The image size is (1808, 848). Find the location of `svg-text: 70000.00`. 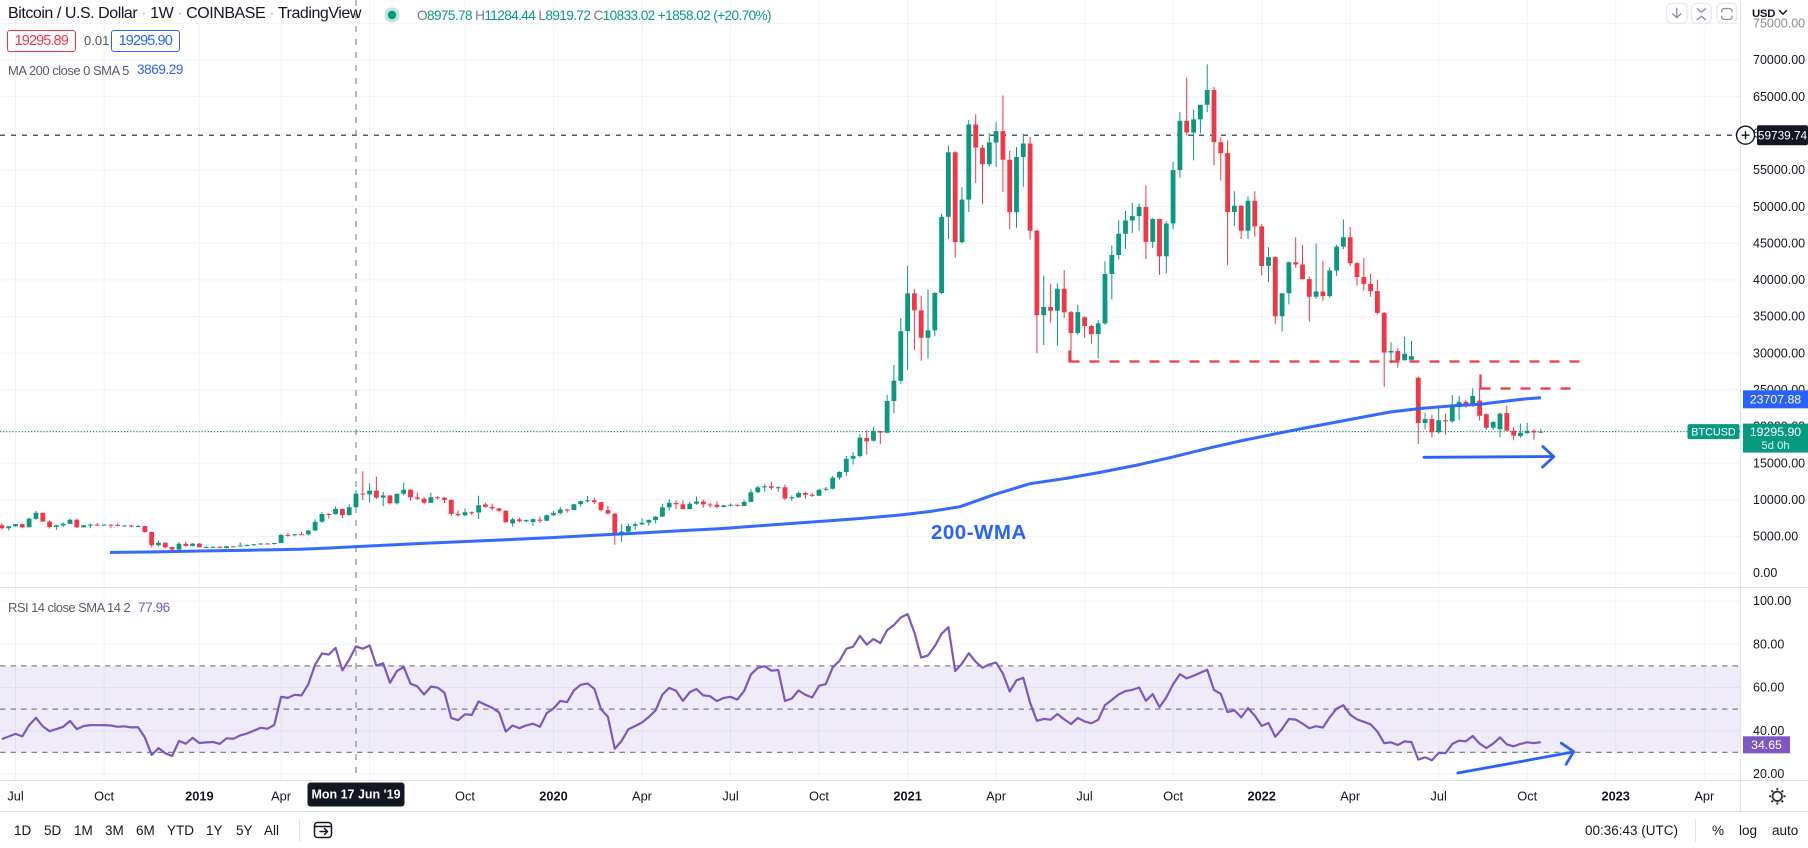

svg-text: 70000.00 is located at coordinates (1779, 60).